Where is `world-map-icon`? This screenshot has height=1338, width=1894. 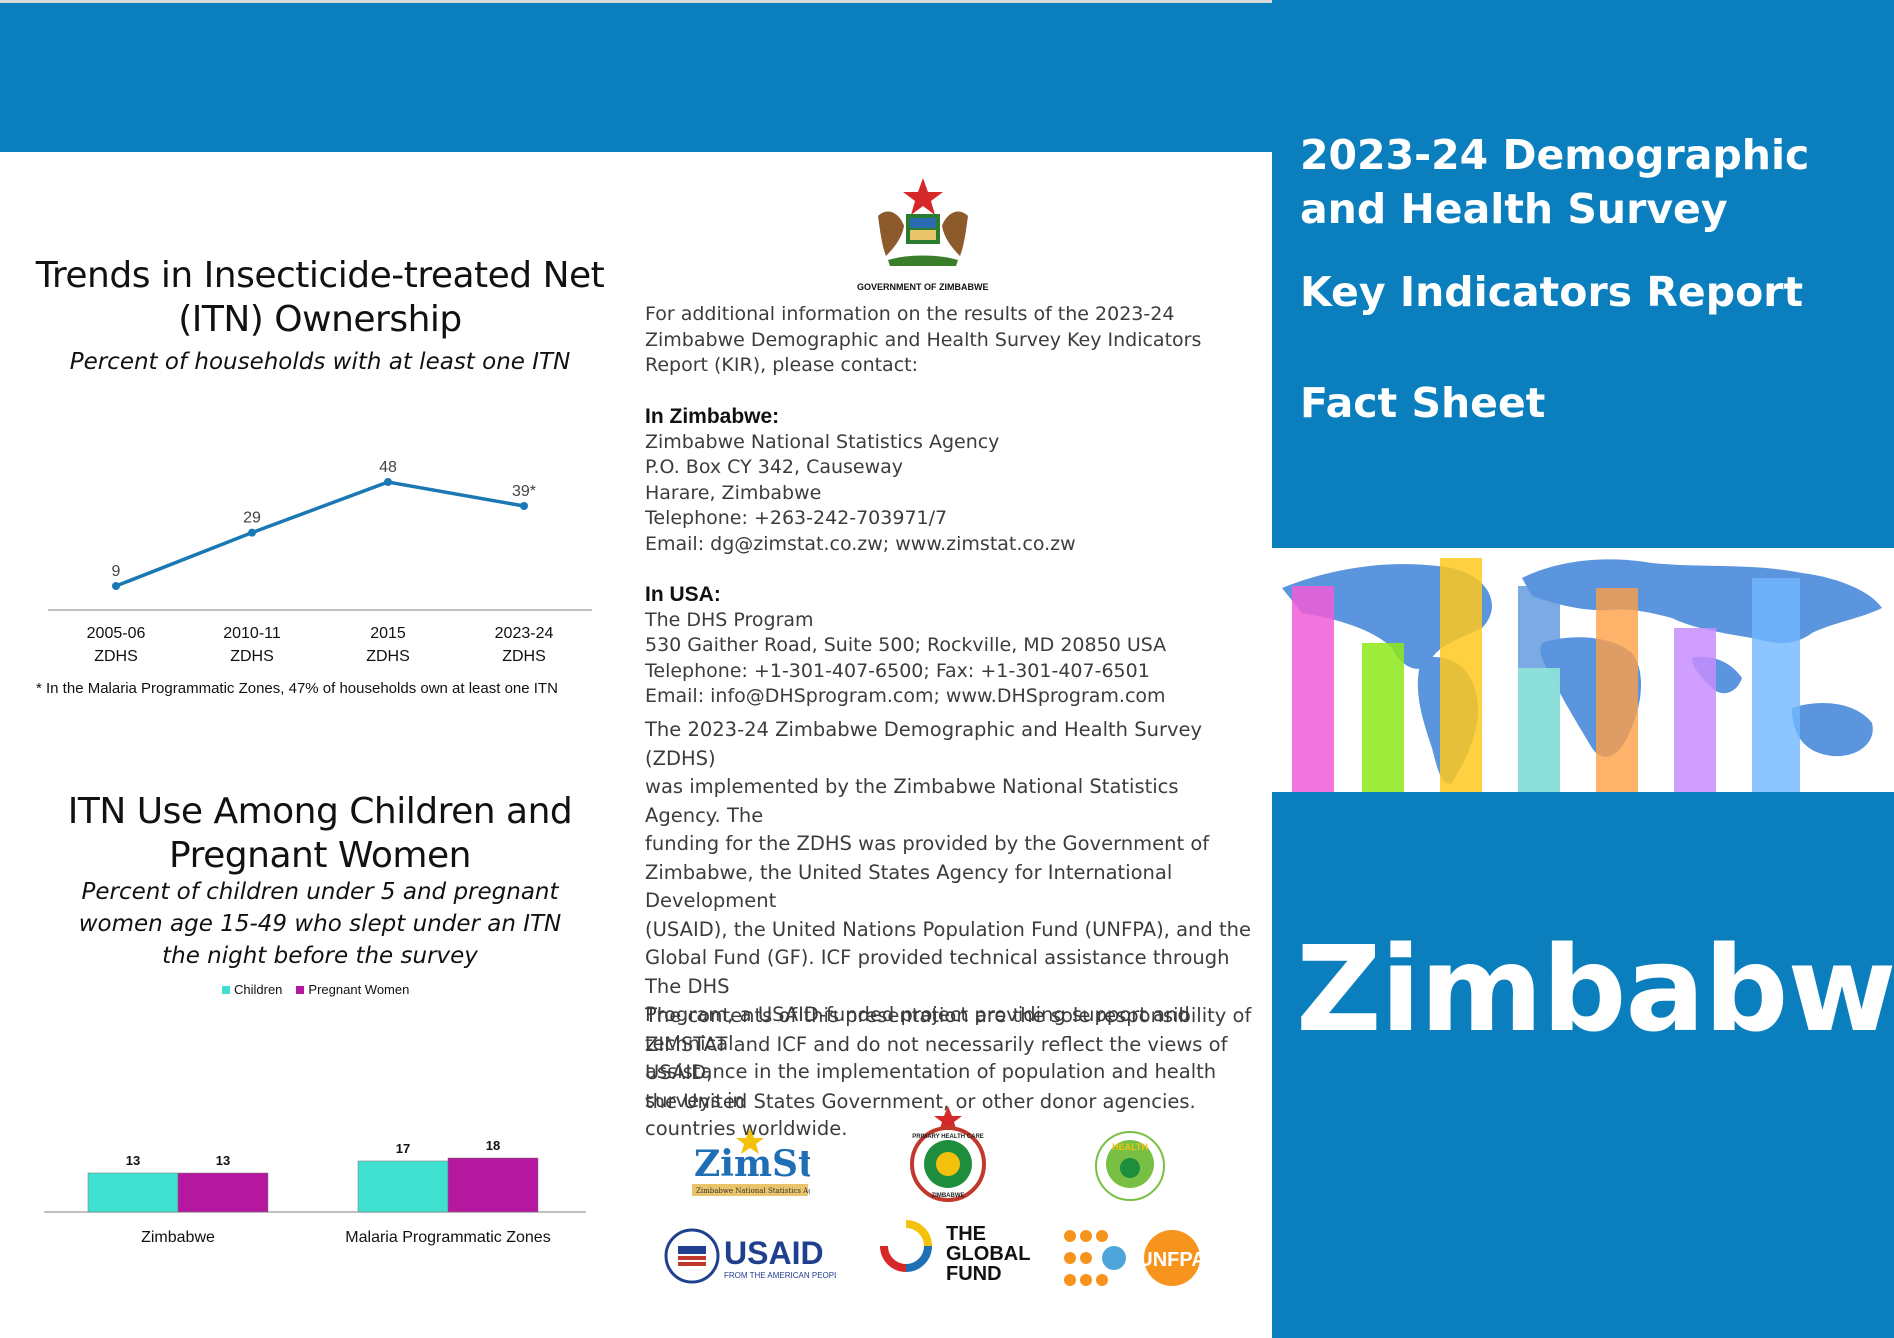
world-map-icon is located at coordinates (1583, 670).